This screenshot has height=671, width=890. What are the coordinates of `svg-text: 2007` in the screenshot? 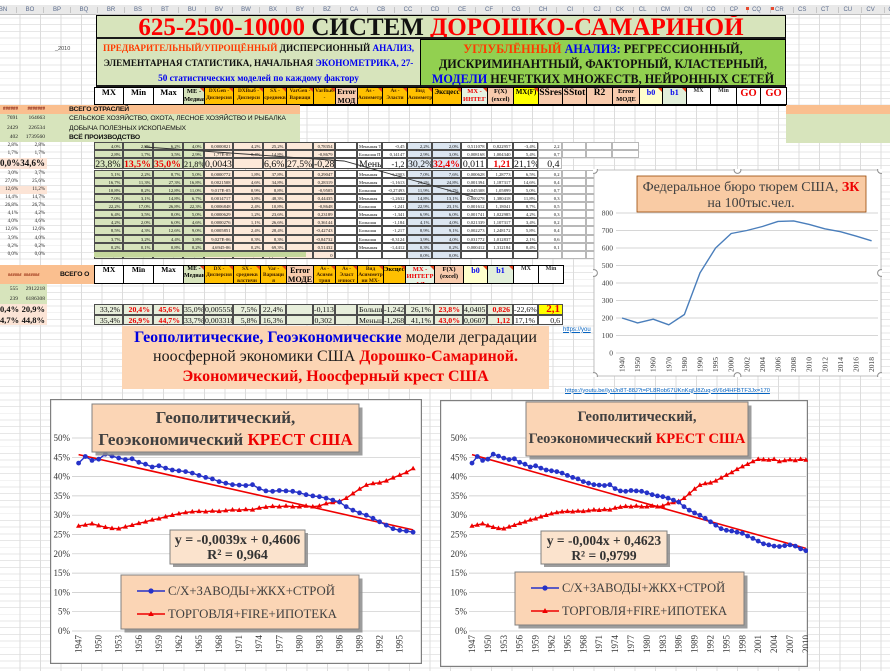 It's located at (790, 644).